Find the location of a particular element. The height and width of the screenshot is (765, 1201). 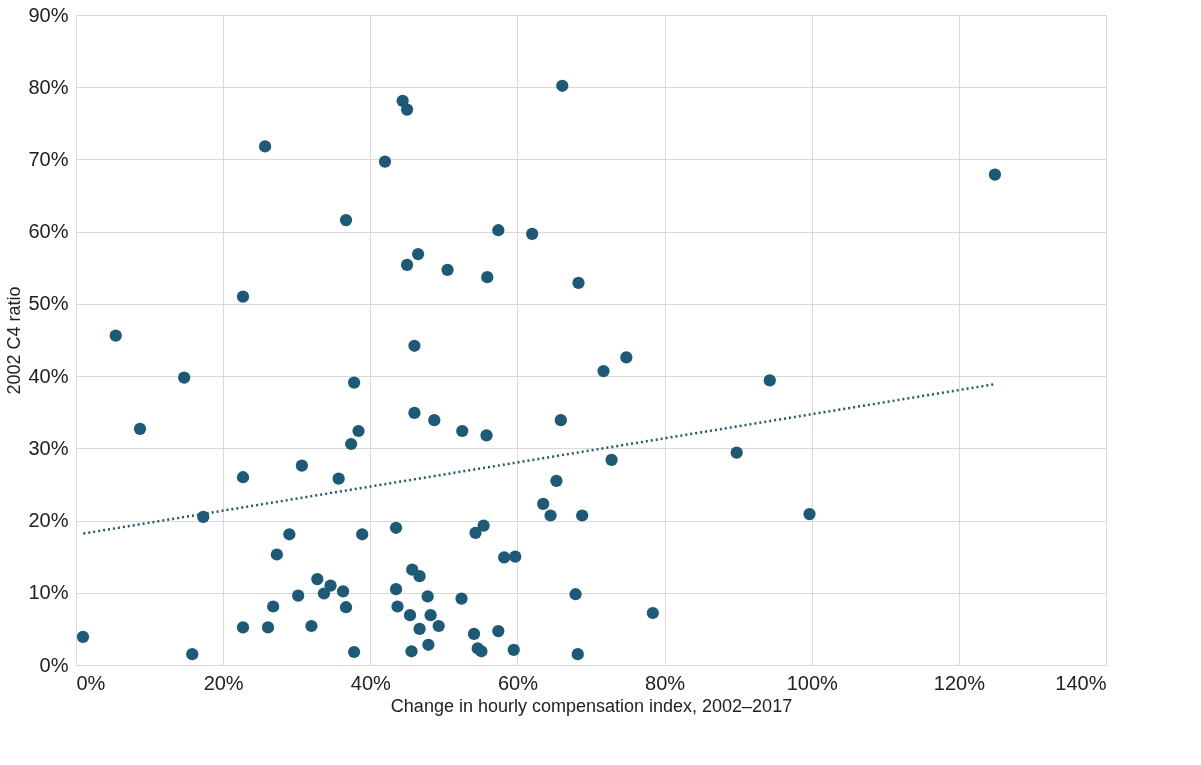

y-tick-label: 70% is located at coordinates (48, 158).